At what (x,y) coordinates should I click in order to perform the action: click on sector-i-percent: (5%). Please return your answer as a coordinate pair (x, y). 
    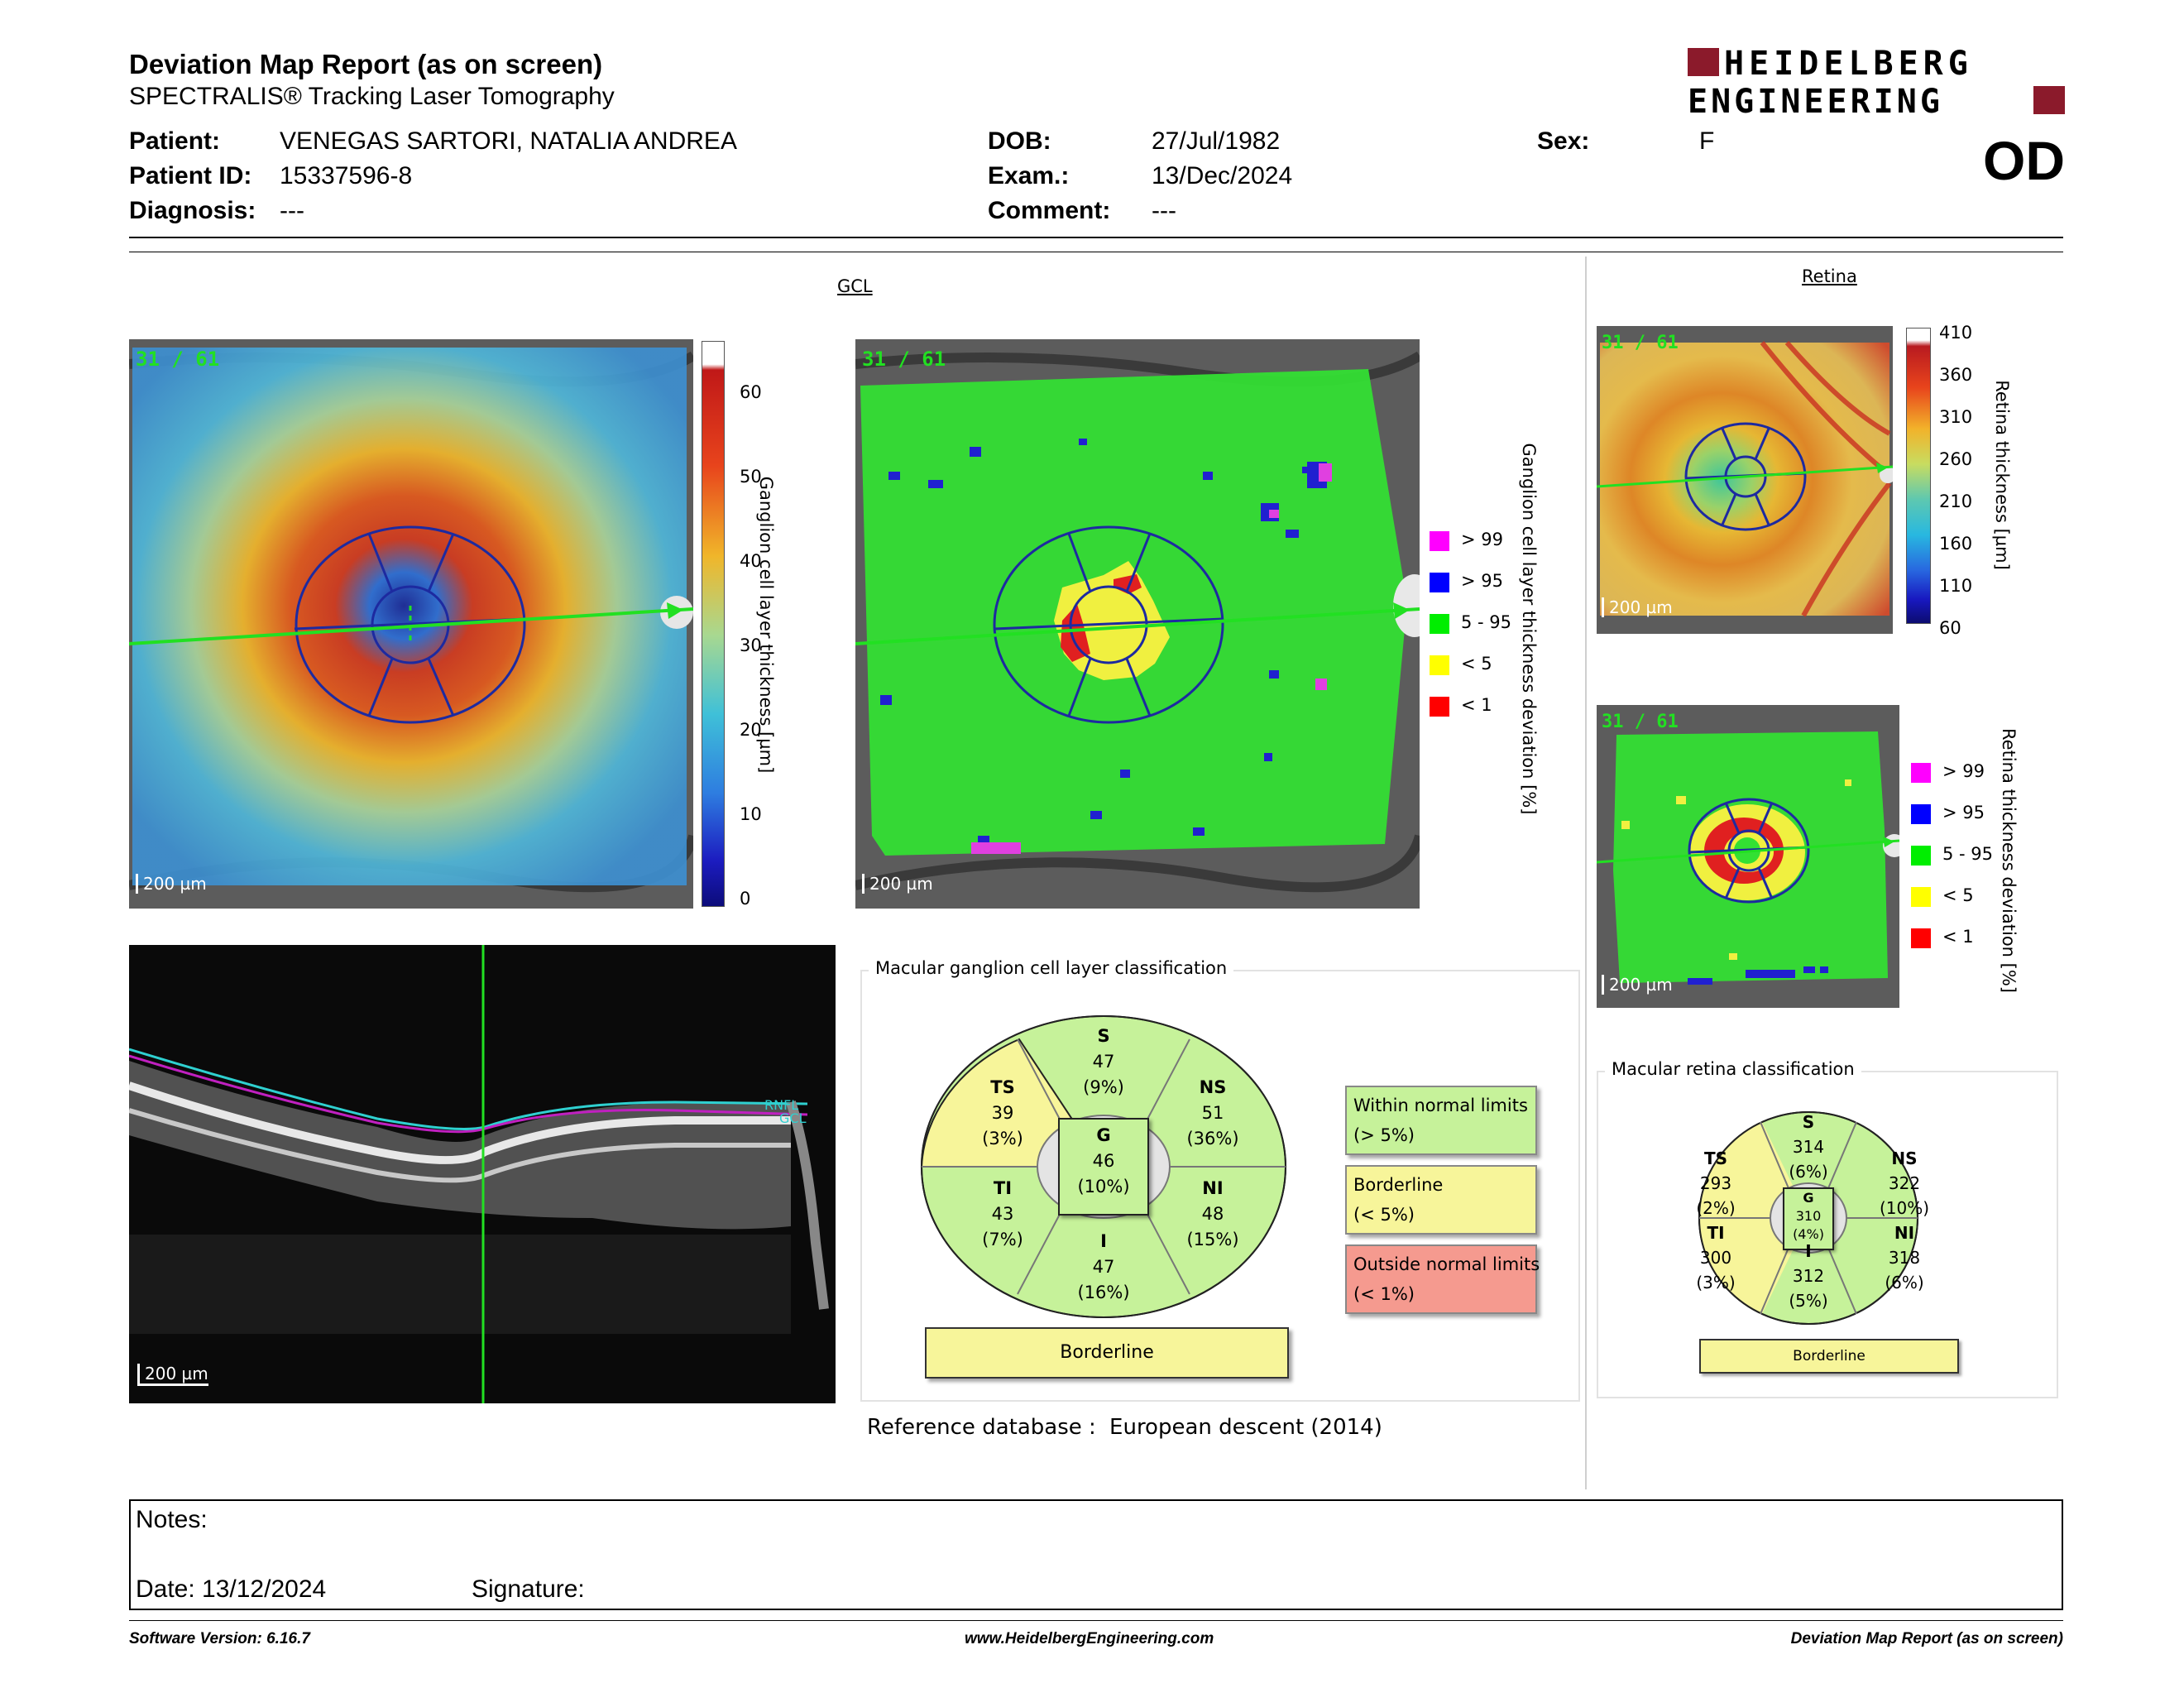
    Looking at the image, I should click on (1808, 1301).